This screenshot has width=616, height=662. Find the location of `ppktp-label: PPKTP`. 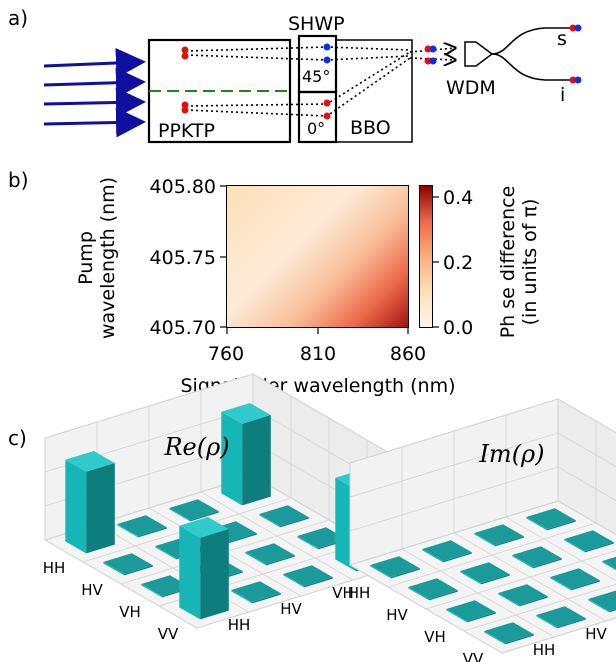

ppktp-label: PPKTP is located at coordinates (186, 131).